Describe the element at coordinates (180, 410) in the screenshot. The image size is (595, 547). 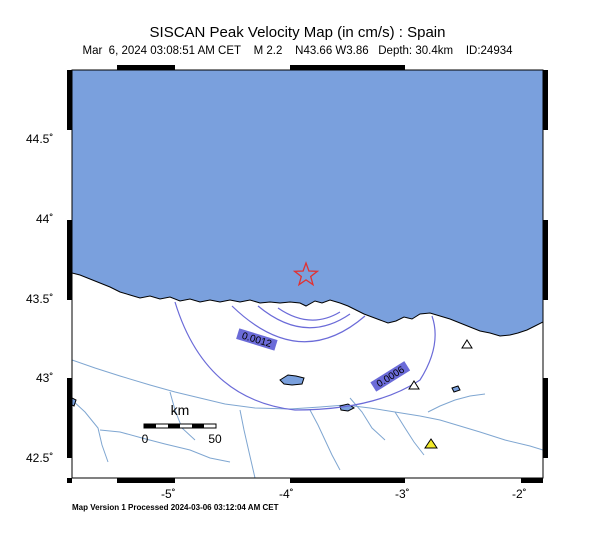
I see `scale-bar-unit: km` at that location.